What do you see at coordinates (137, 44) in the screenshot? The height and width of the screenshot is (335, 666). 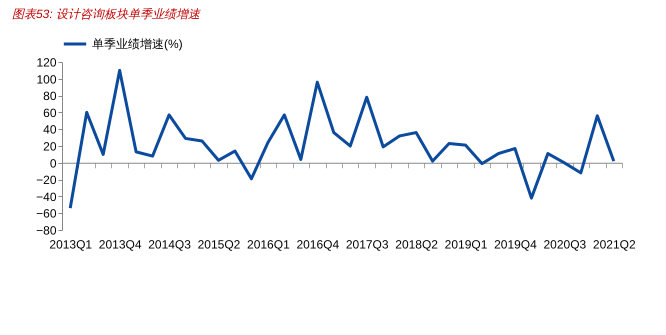 I see `legend-label: 单季业绩增速(%)` at bounding box center [137, 44].